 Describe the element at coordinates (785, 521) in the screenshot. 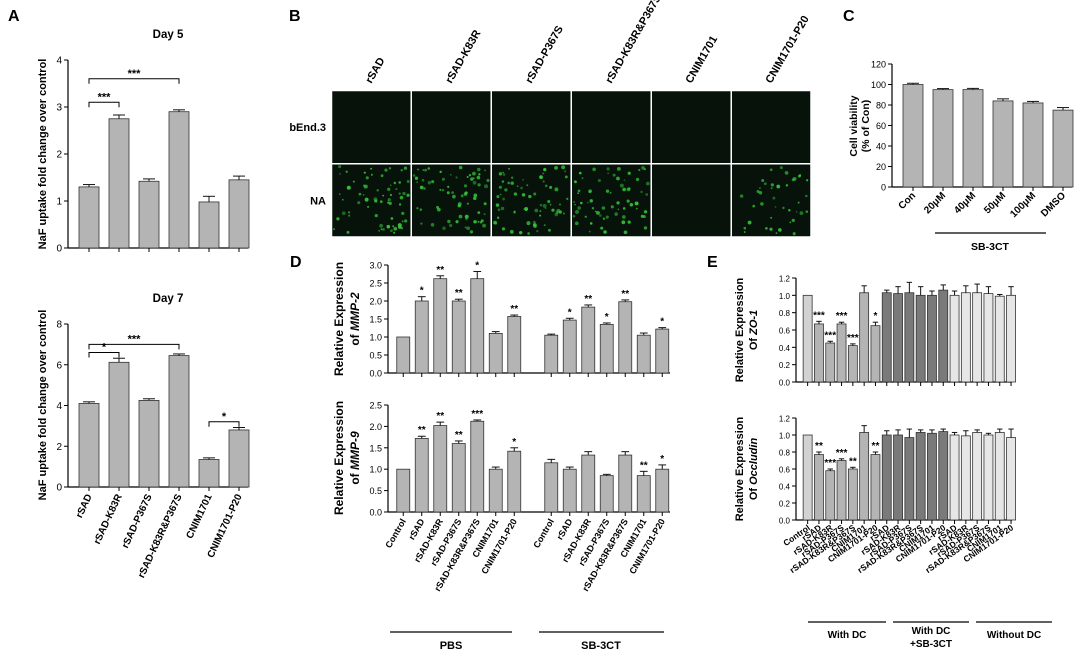

I see `y-tick-label: 0.0` at that location.